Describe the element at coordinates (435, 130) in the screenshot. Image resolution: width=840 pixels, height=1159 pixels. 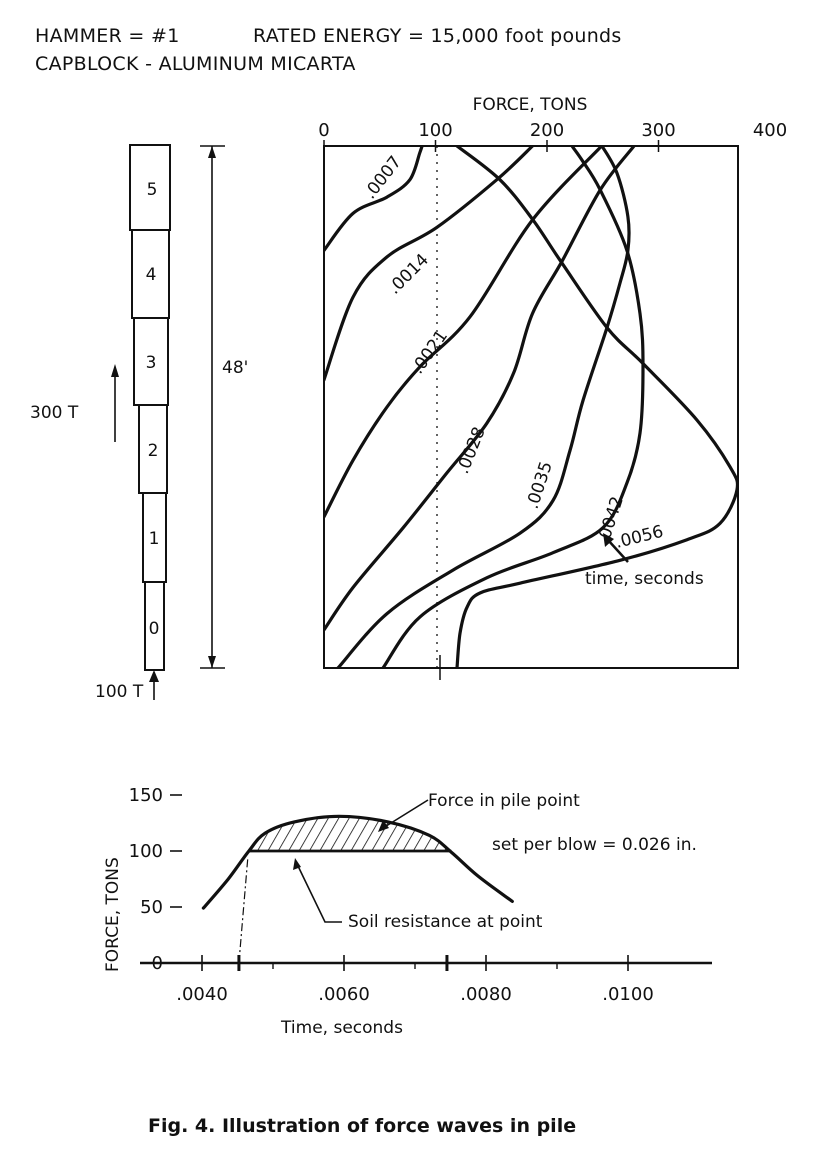
I see `upper-x-tick-label: 100` at that location.